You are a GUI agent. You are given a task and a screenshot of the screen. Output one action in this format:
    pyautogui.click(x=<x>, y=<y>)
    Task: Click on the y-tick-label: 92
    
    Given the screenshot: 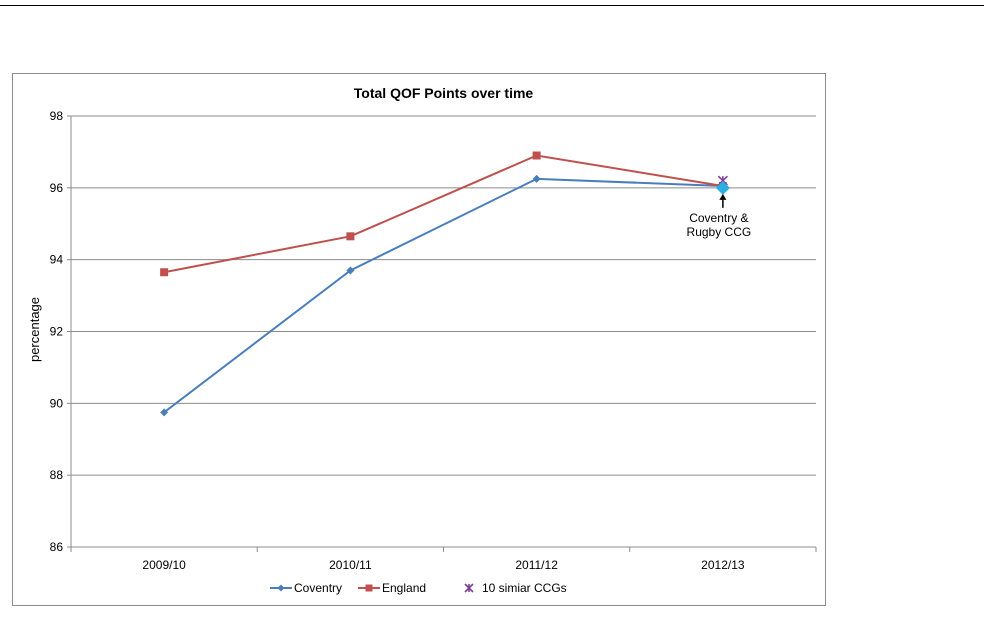 What is the action you would take?
    pyautogui.click(x=57, y=332)
    